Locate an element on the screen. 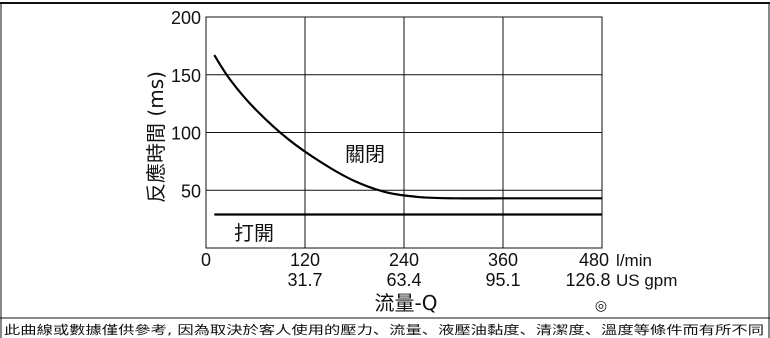  x-tick-label-gpm: 95.1 is located at coordinates (502, 280).